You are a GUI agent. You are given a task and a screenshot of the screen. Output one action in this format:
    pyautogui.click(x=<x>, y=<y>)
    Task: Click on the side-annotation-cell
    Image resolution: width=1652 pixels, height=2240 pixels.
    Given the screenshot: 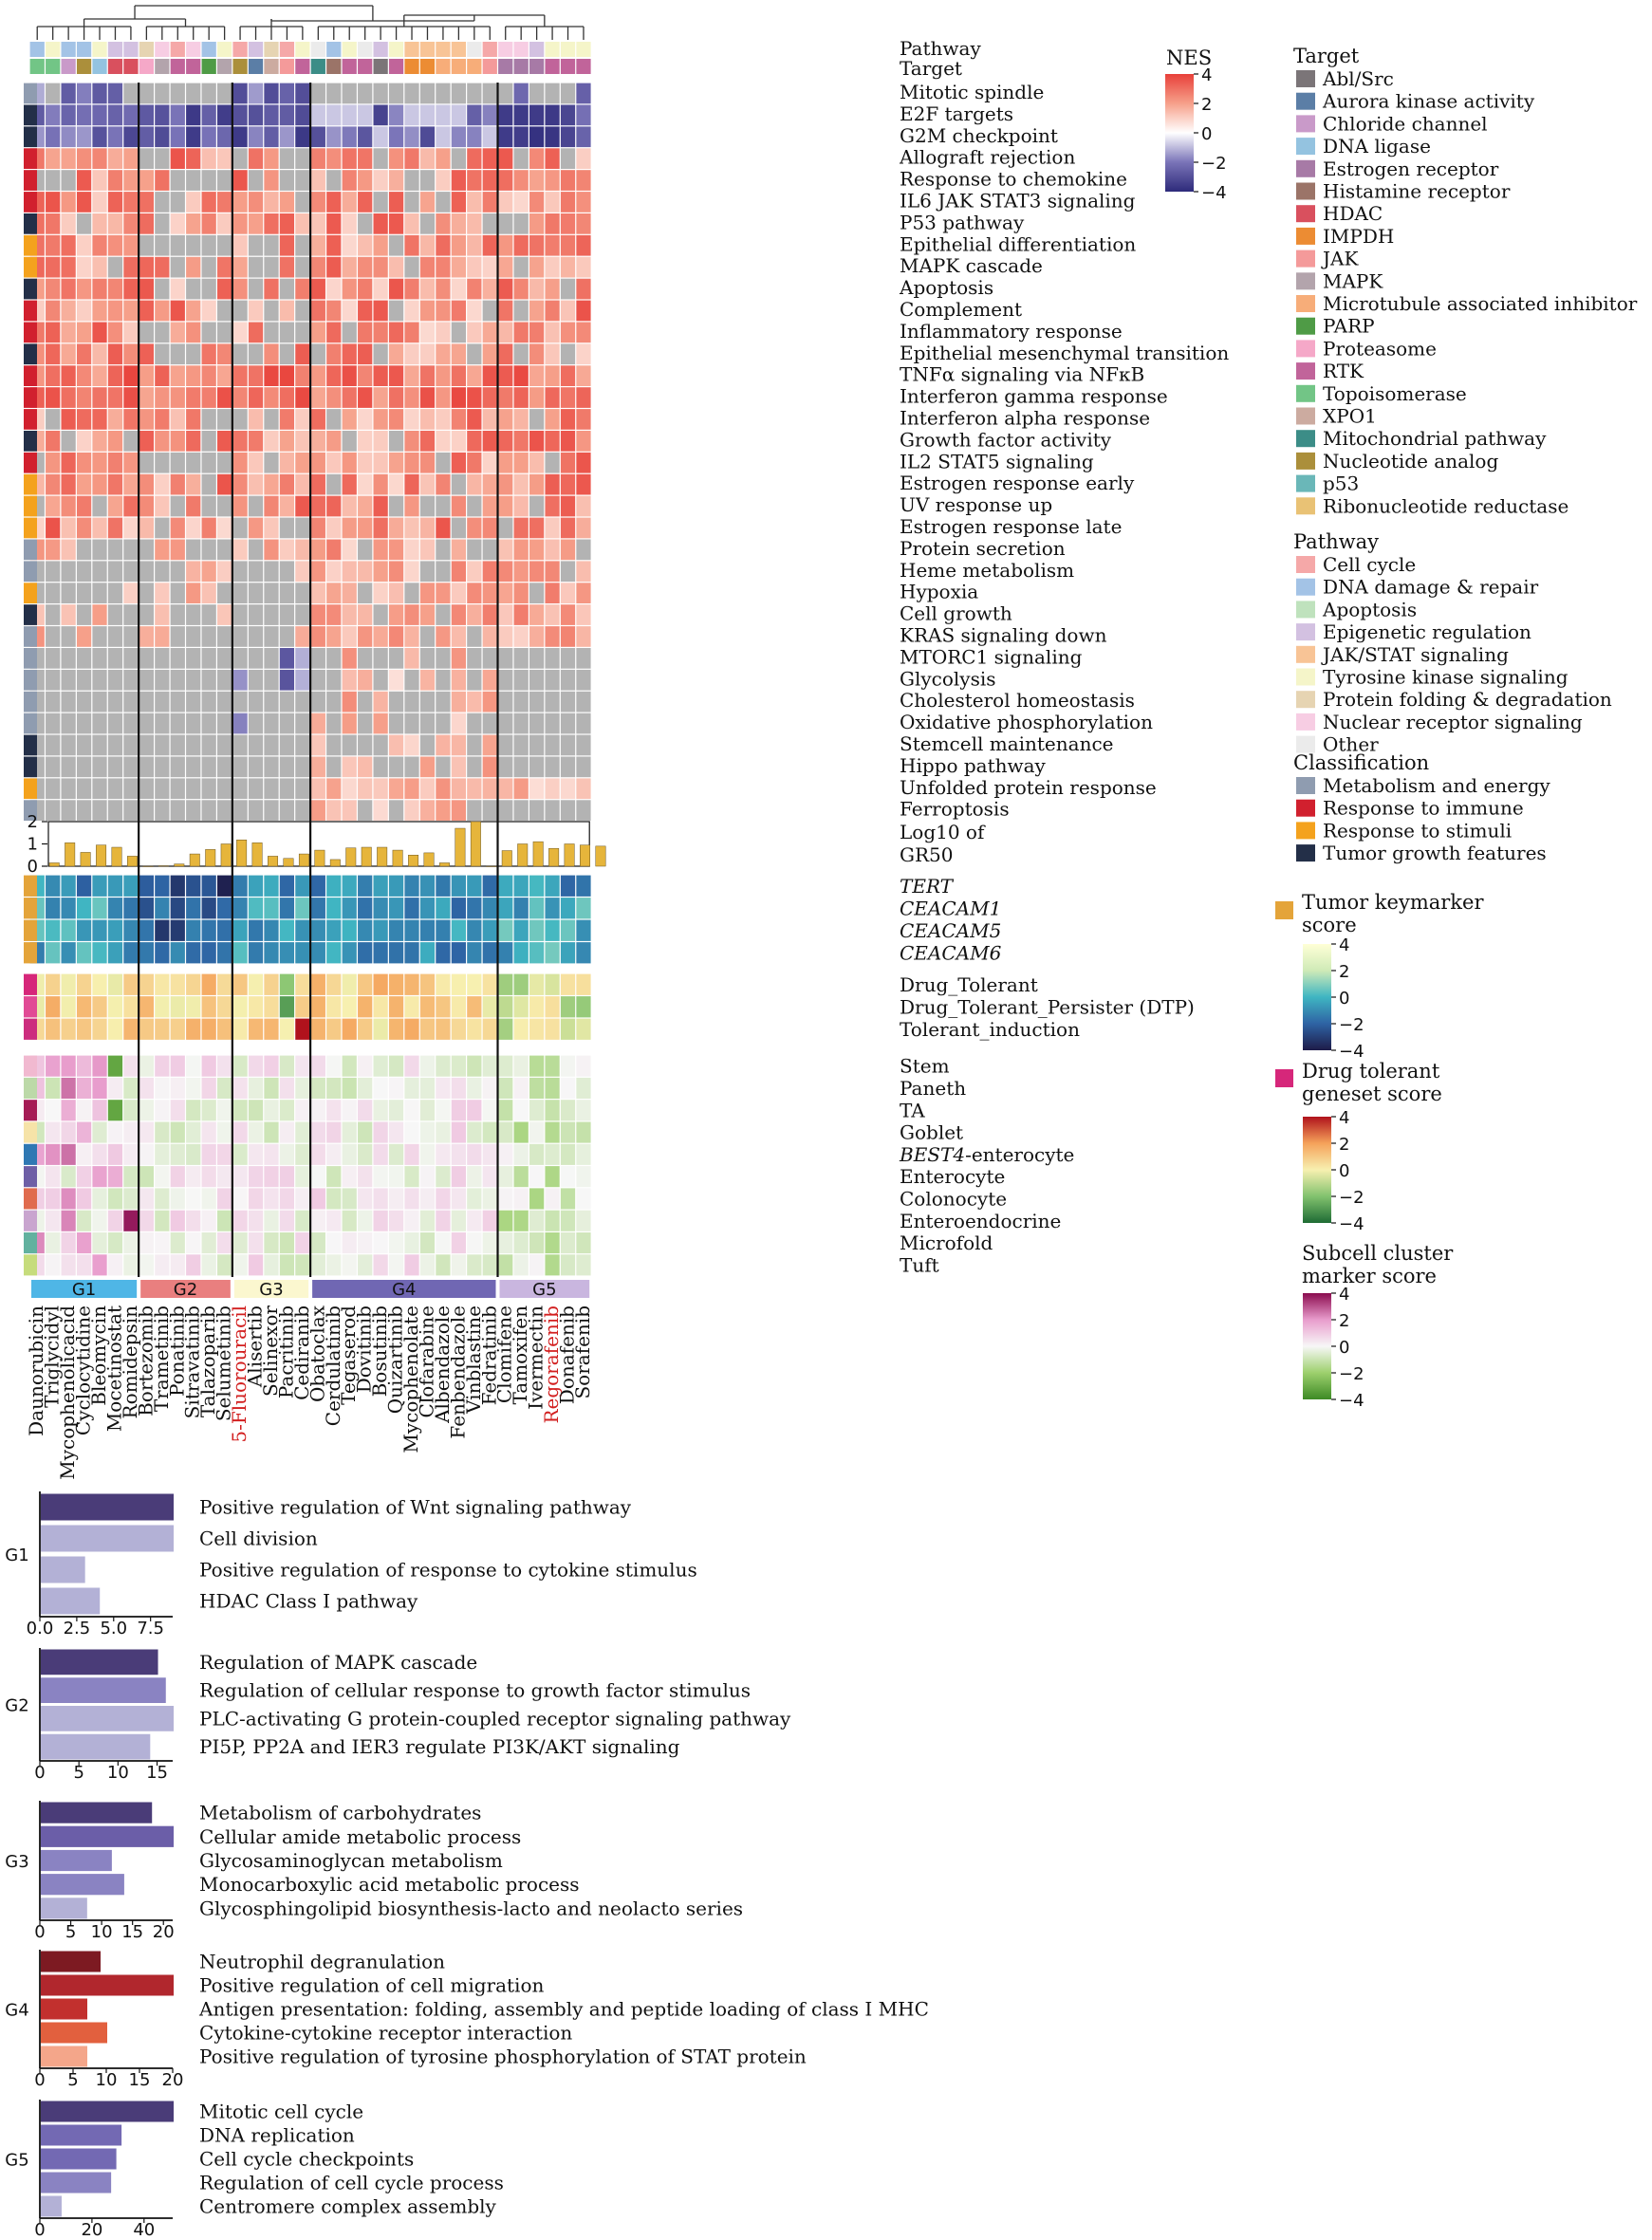 What is the action you would take?
    pyautogui.click(x=30, y=1110)
    